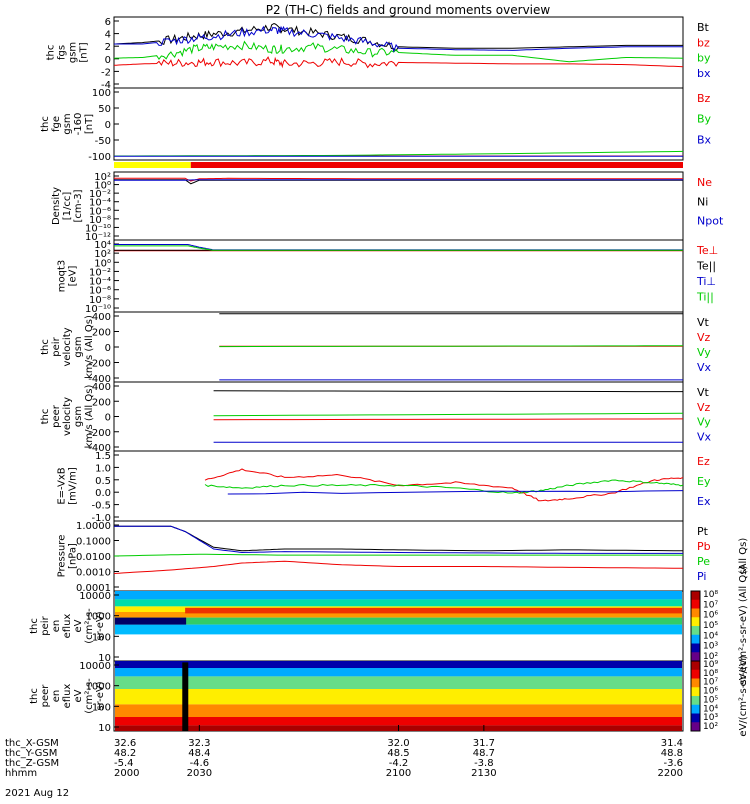  I want to click on series-line-Vz, so click(448, 419).